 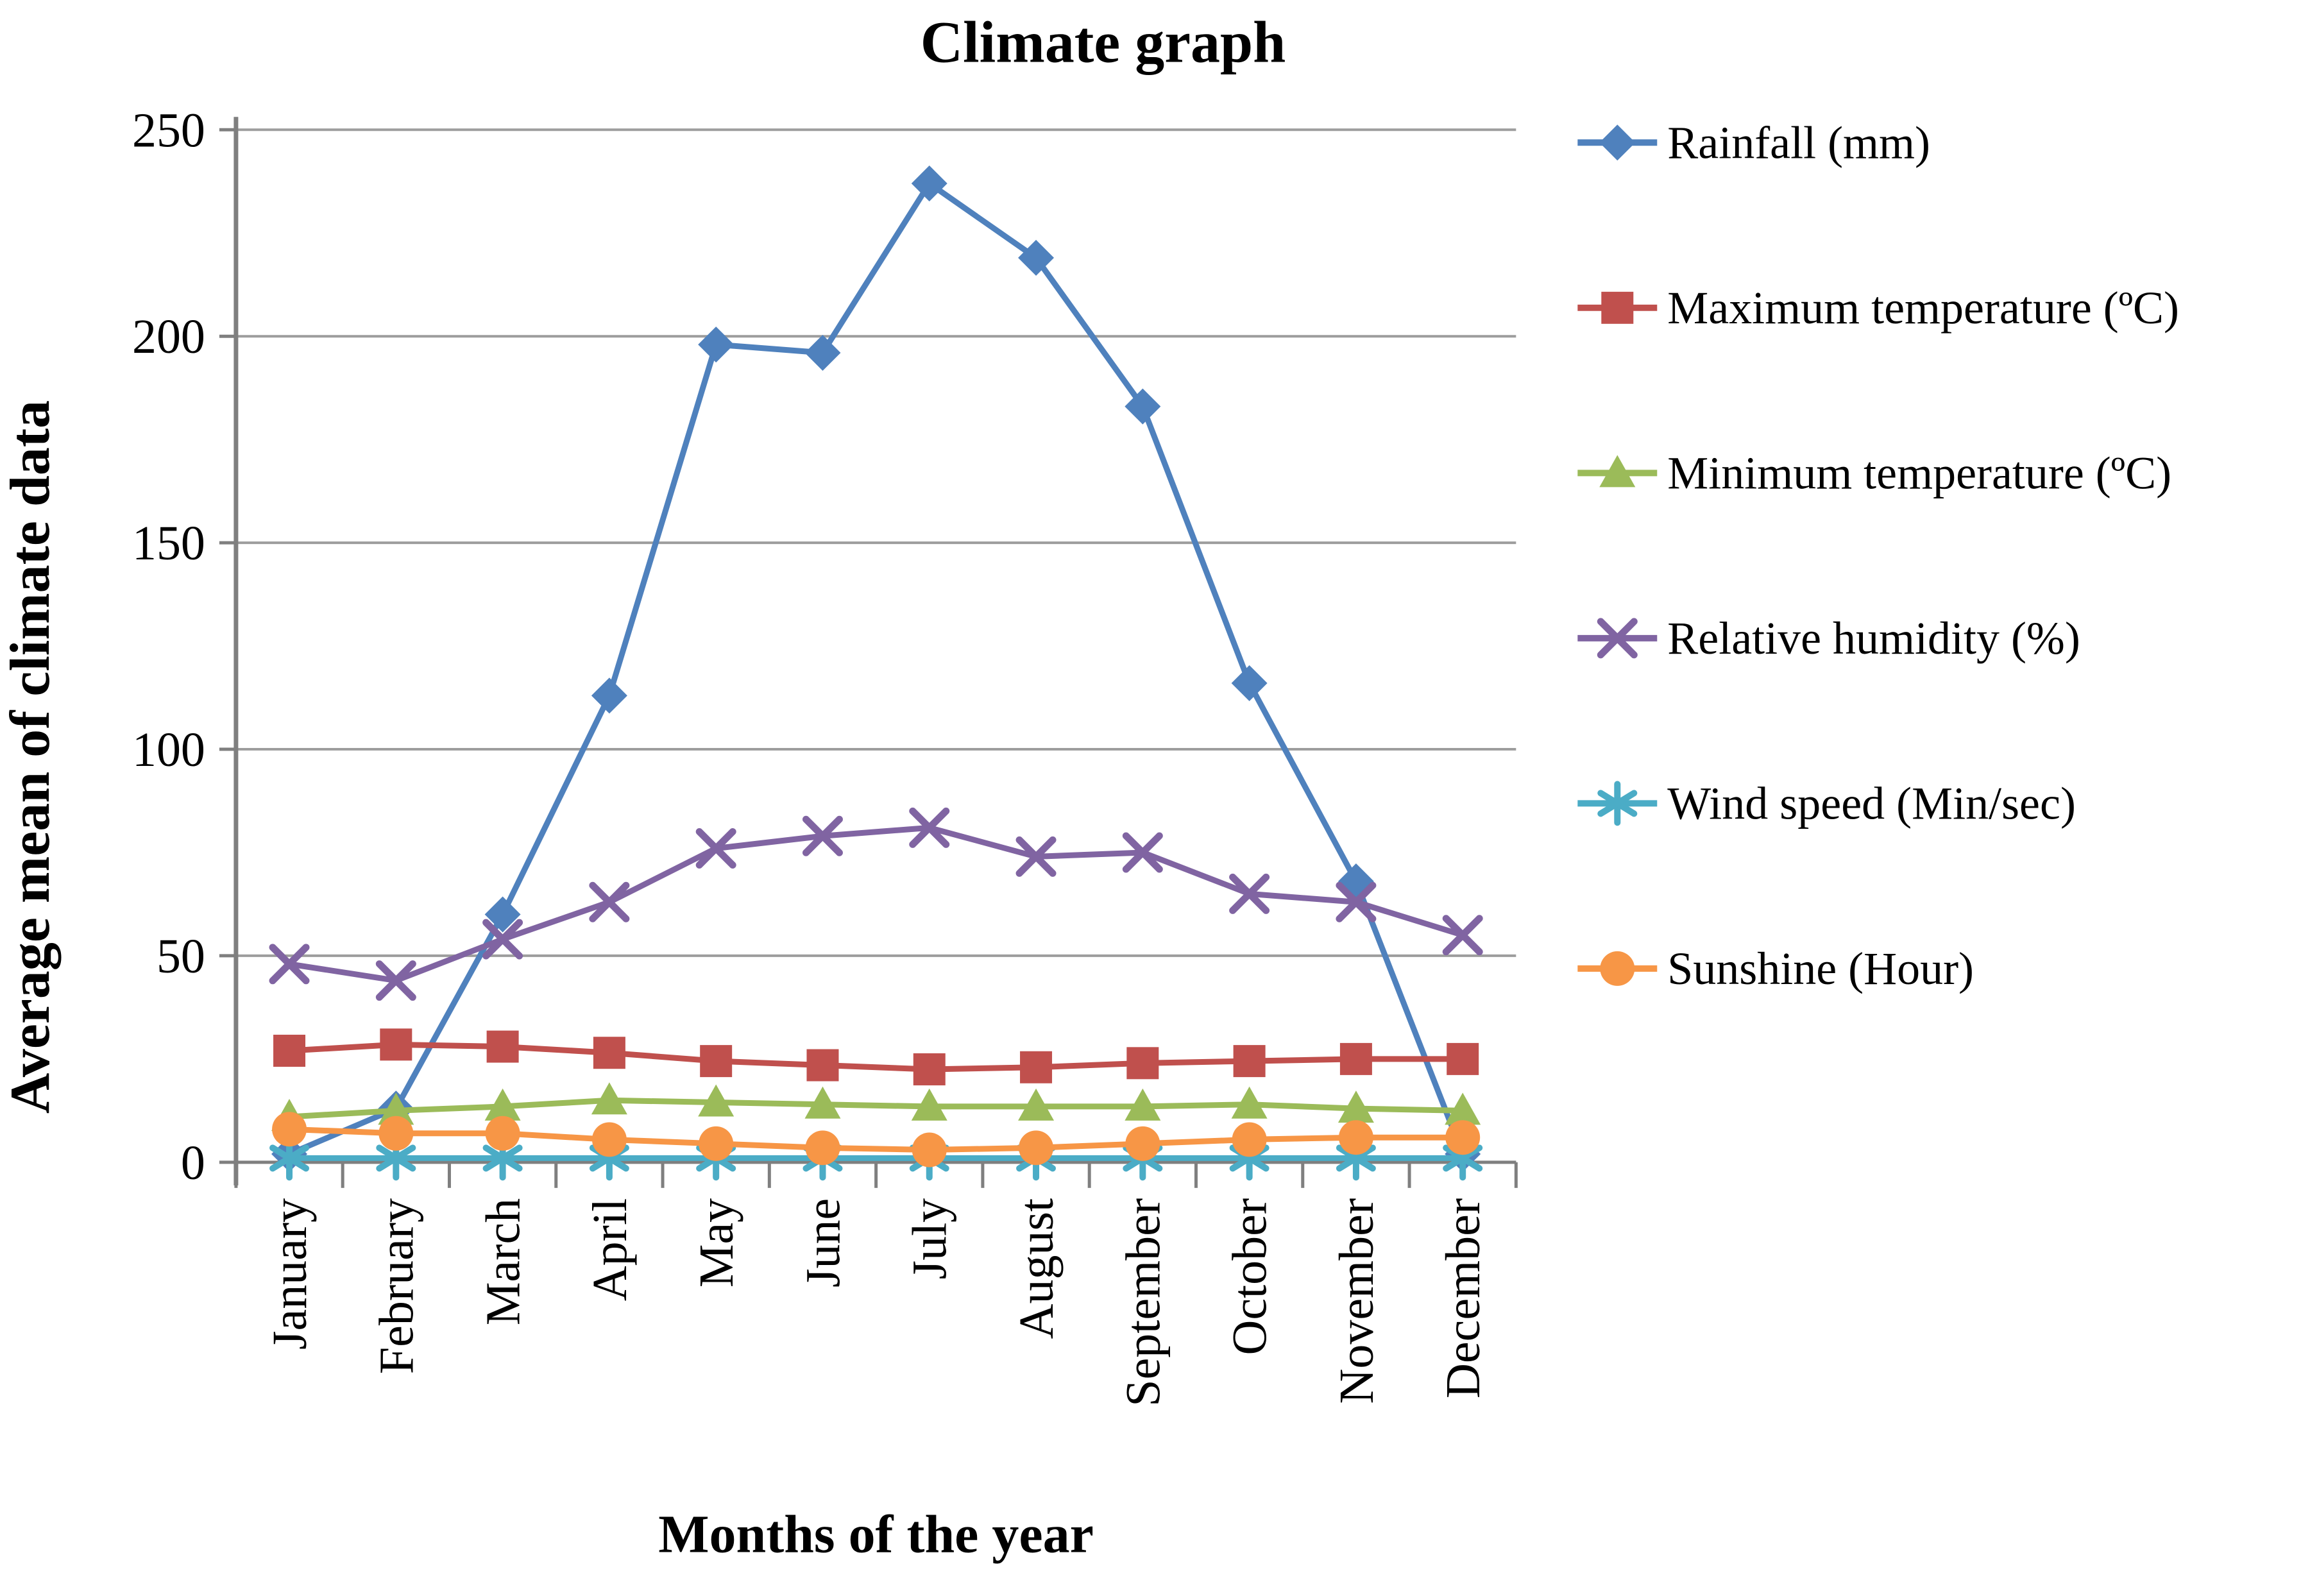 I want to click on point-minimum-temperature-c-july, so click(x=929, y=1104).